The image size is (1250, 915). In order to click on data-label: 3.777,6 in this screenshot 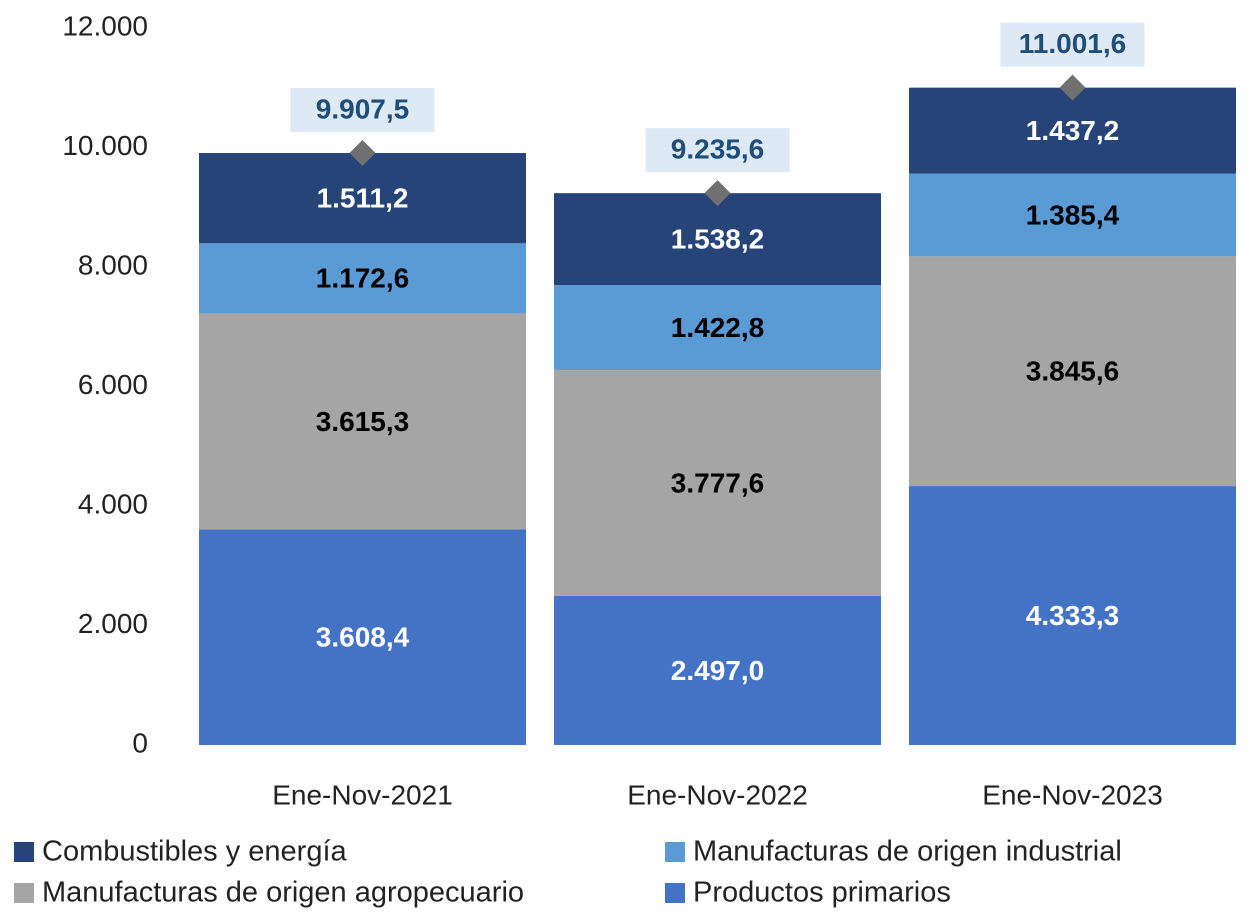, I will do `click(717, 482)`.